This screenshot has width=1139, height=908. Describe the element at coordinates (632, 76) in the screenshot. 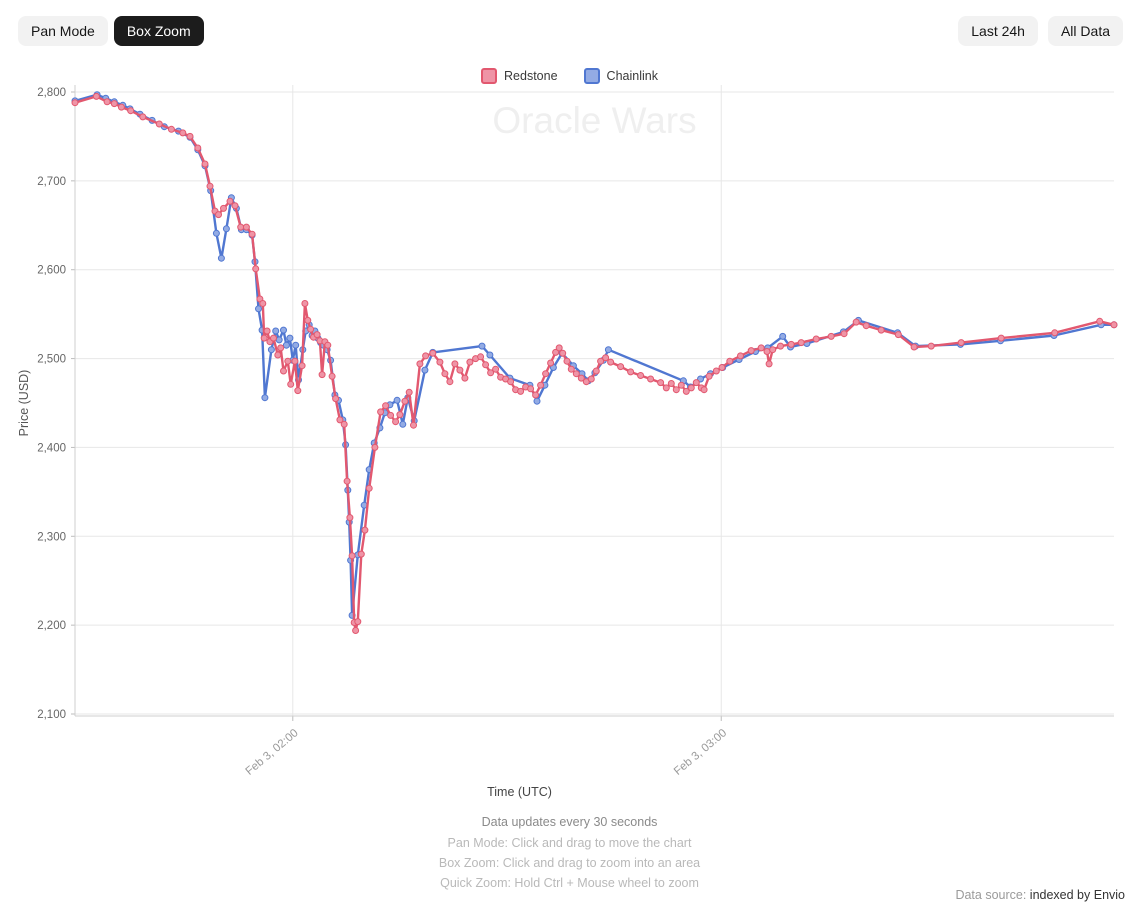

I see `legend-label-chainlink: Chainlink` at that location.